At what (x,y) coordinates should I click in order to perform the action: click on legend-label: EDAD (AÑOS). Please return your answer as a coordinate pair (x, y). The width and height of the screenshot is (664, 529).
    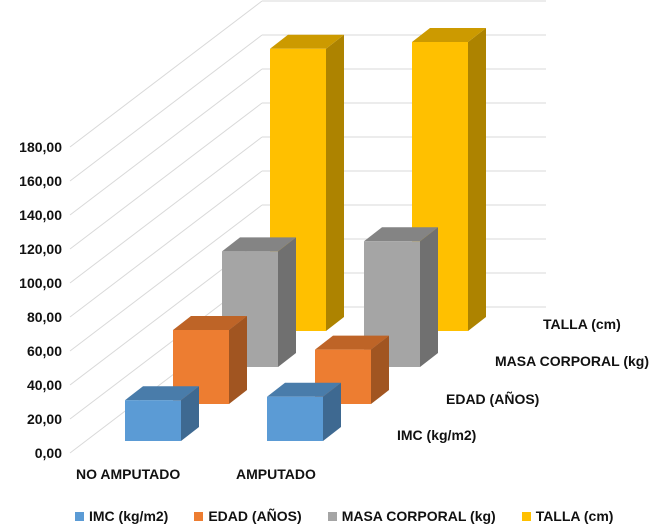
    Looking at the image, I should click on (255, 516).